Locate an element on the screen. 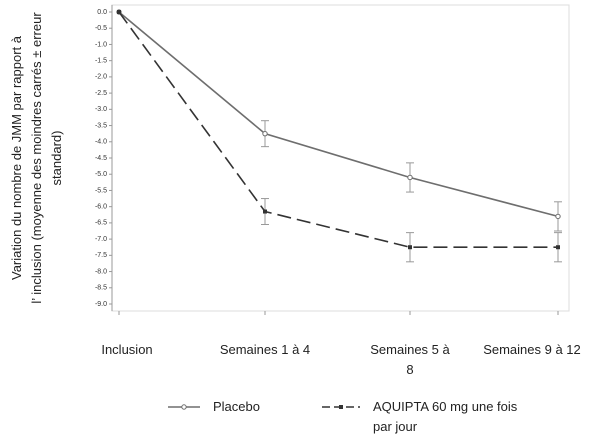 The width and height of the screenshot is (589, 442). y-tick-label: -2.0 is located at coordinates (101, 77).